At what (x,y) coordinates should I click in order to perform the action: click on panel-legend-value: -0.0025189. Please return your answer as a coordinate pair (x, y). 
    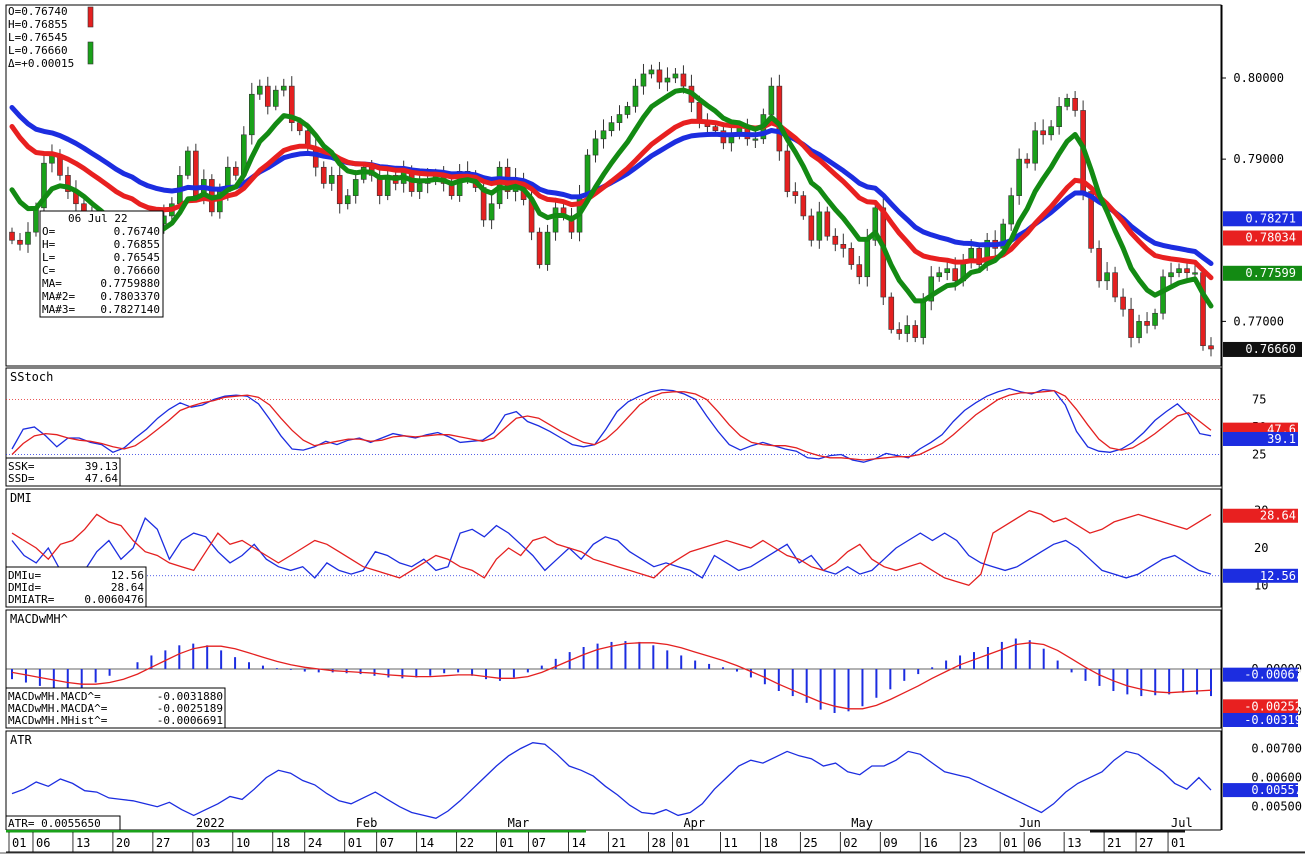
    Looking at the image, I should click on (190, 708).